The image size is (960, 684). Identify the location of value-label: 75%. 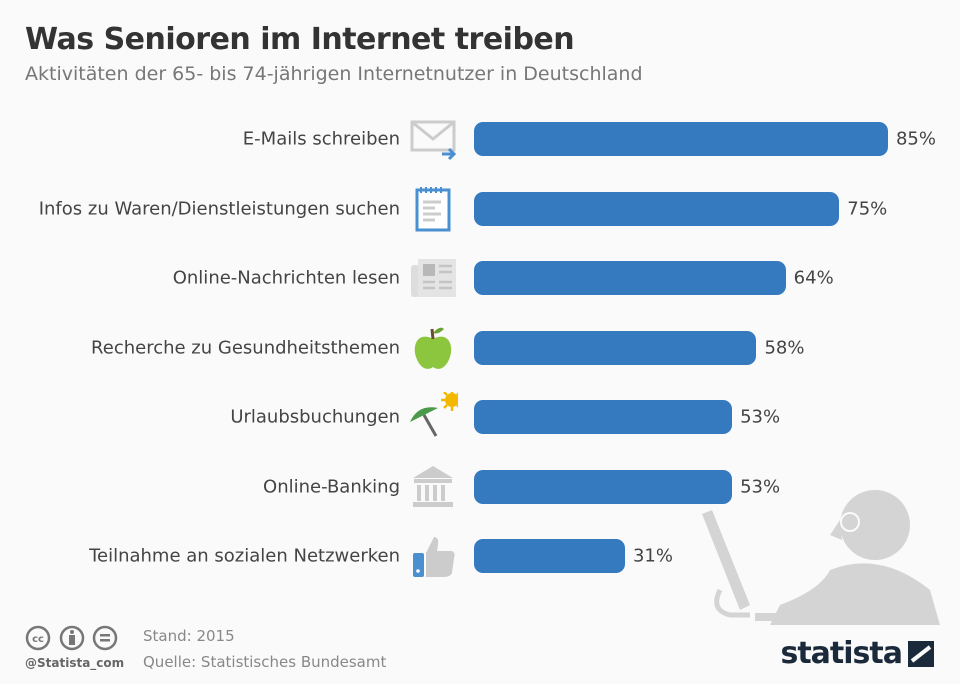
(867, 208).